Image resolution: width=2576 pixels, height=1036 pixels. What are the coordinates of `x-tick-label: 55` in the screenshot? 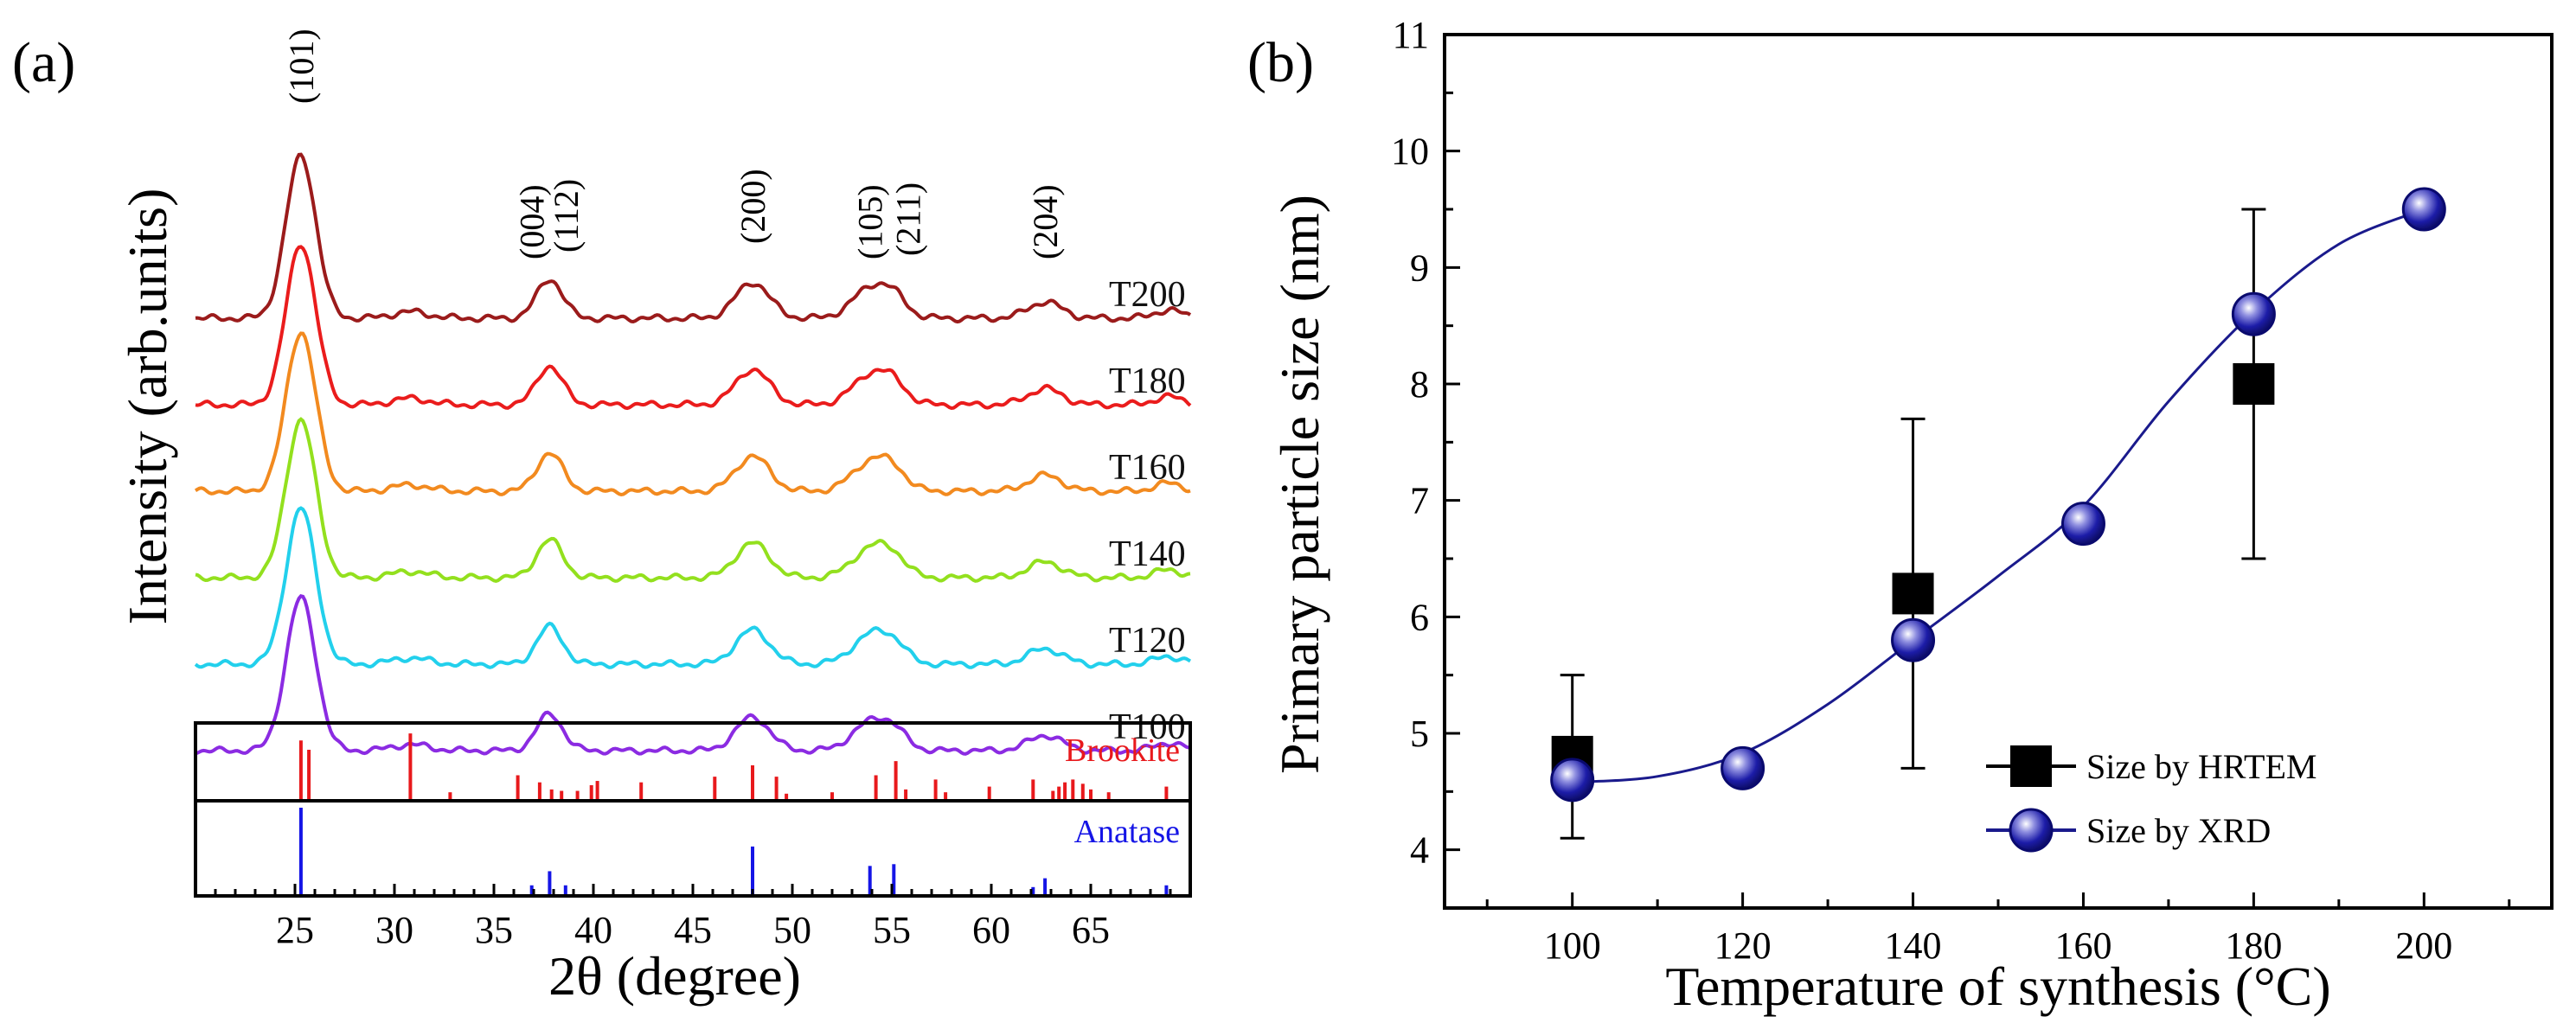 It's located at (892, 930).